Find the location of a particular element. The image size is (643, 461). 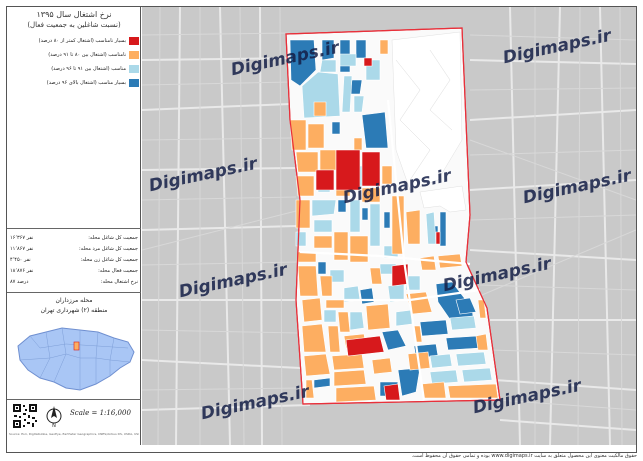

road-hatching is located at coordinates (424, 115).